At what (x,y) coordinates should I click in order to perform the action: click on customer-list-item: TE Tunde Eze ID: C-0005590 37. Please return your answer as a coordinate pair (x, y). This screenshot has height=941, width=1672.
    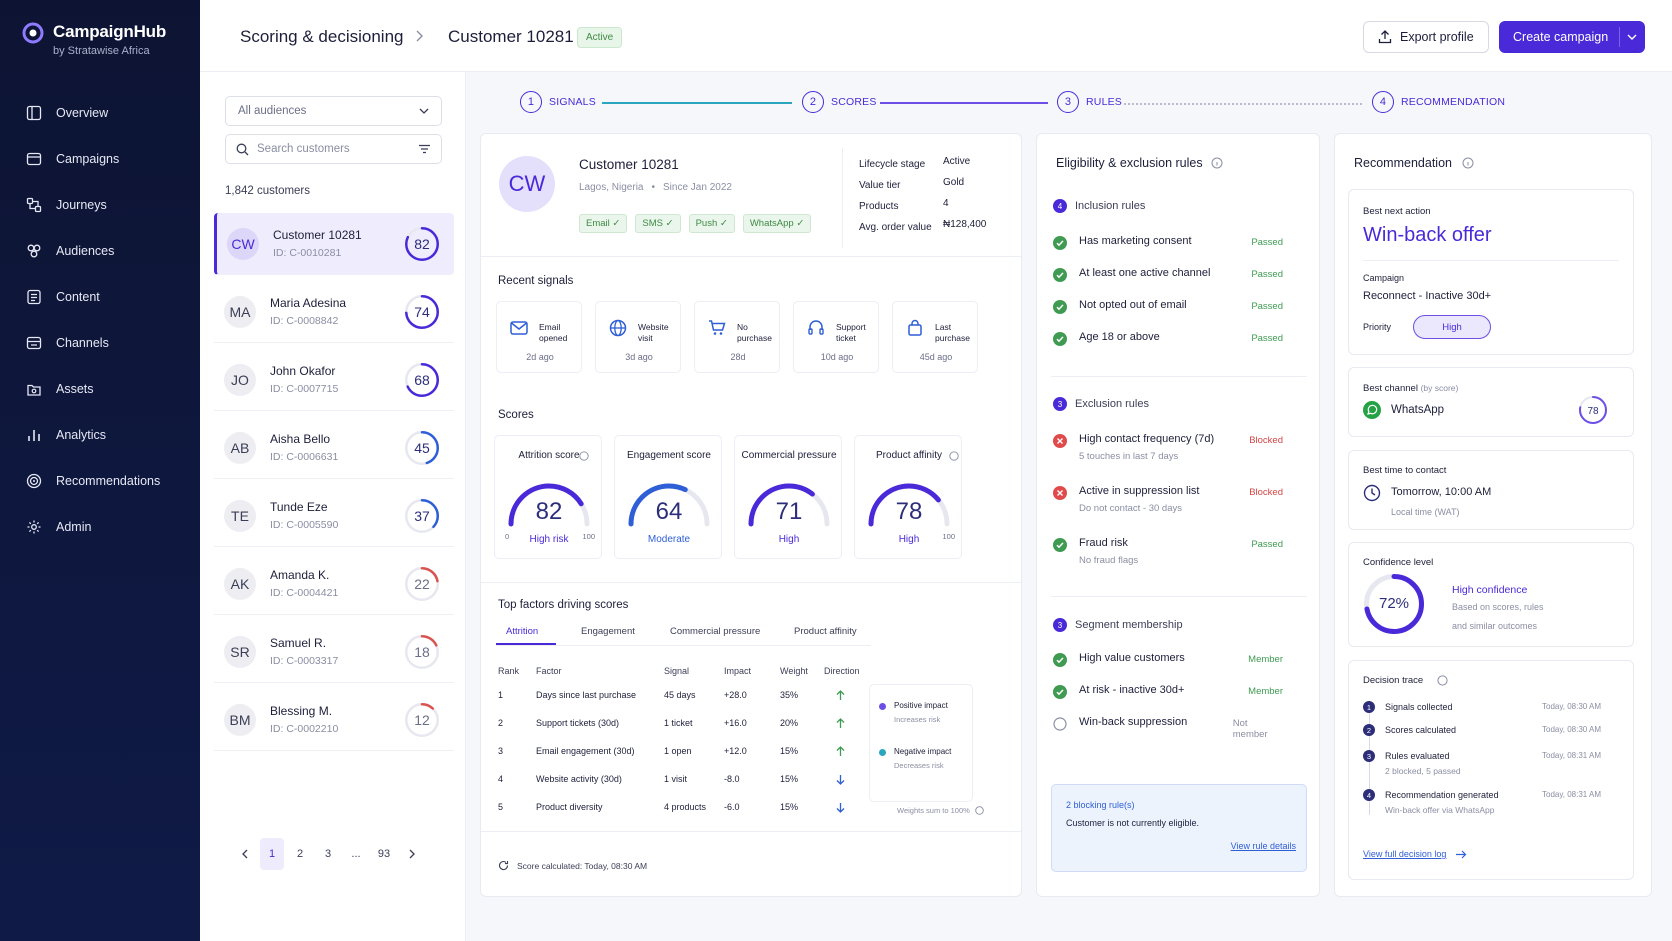
    Looking at the image, I should click on (334, 516).